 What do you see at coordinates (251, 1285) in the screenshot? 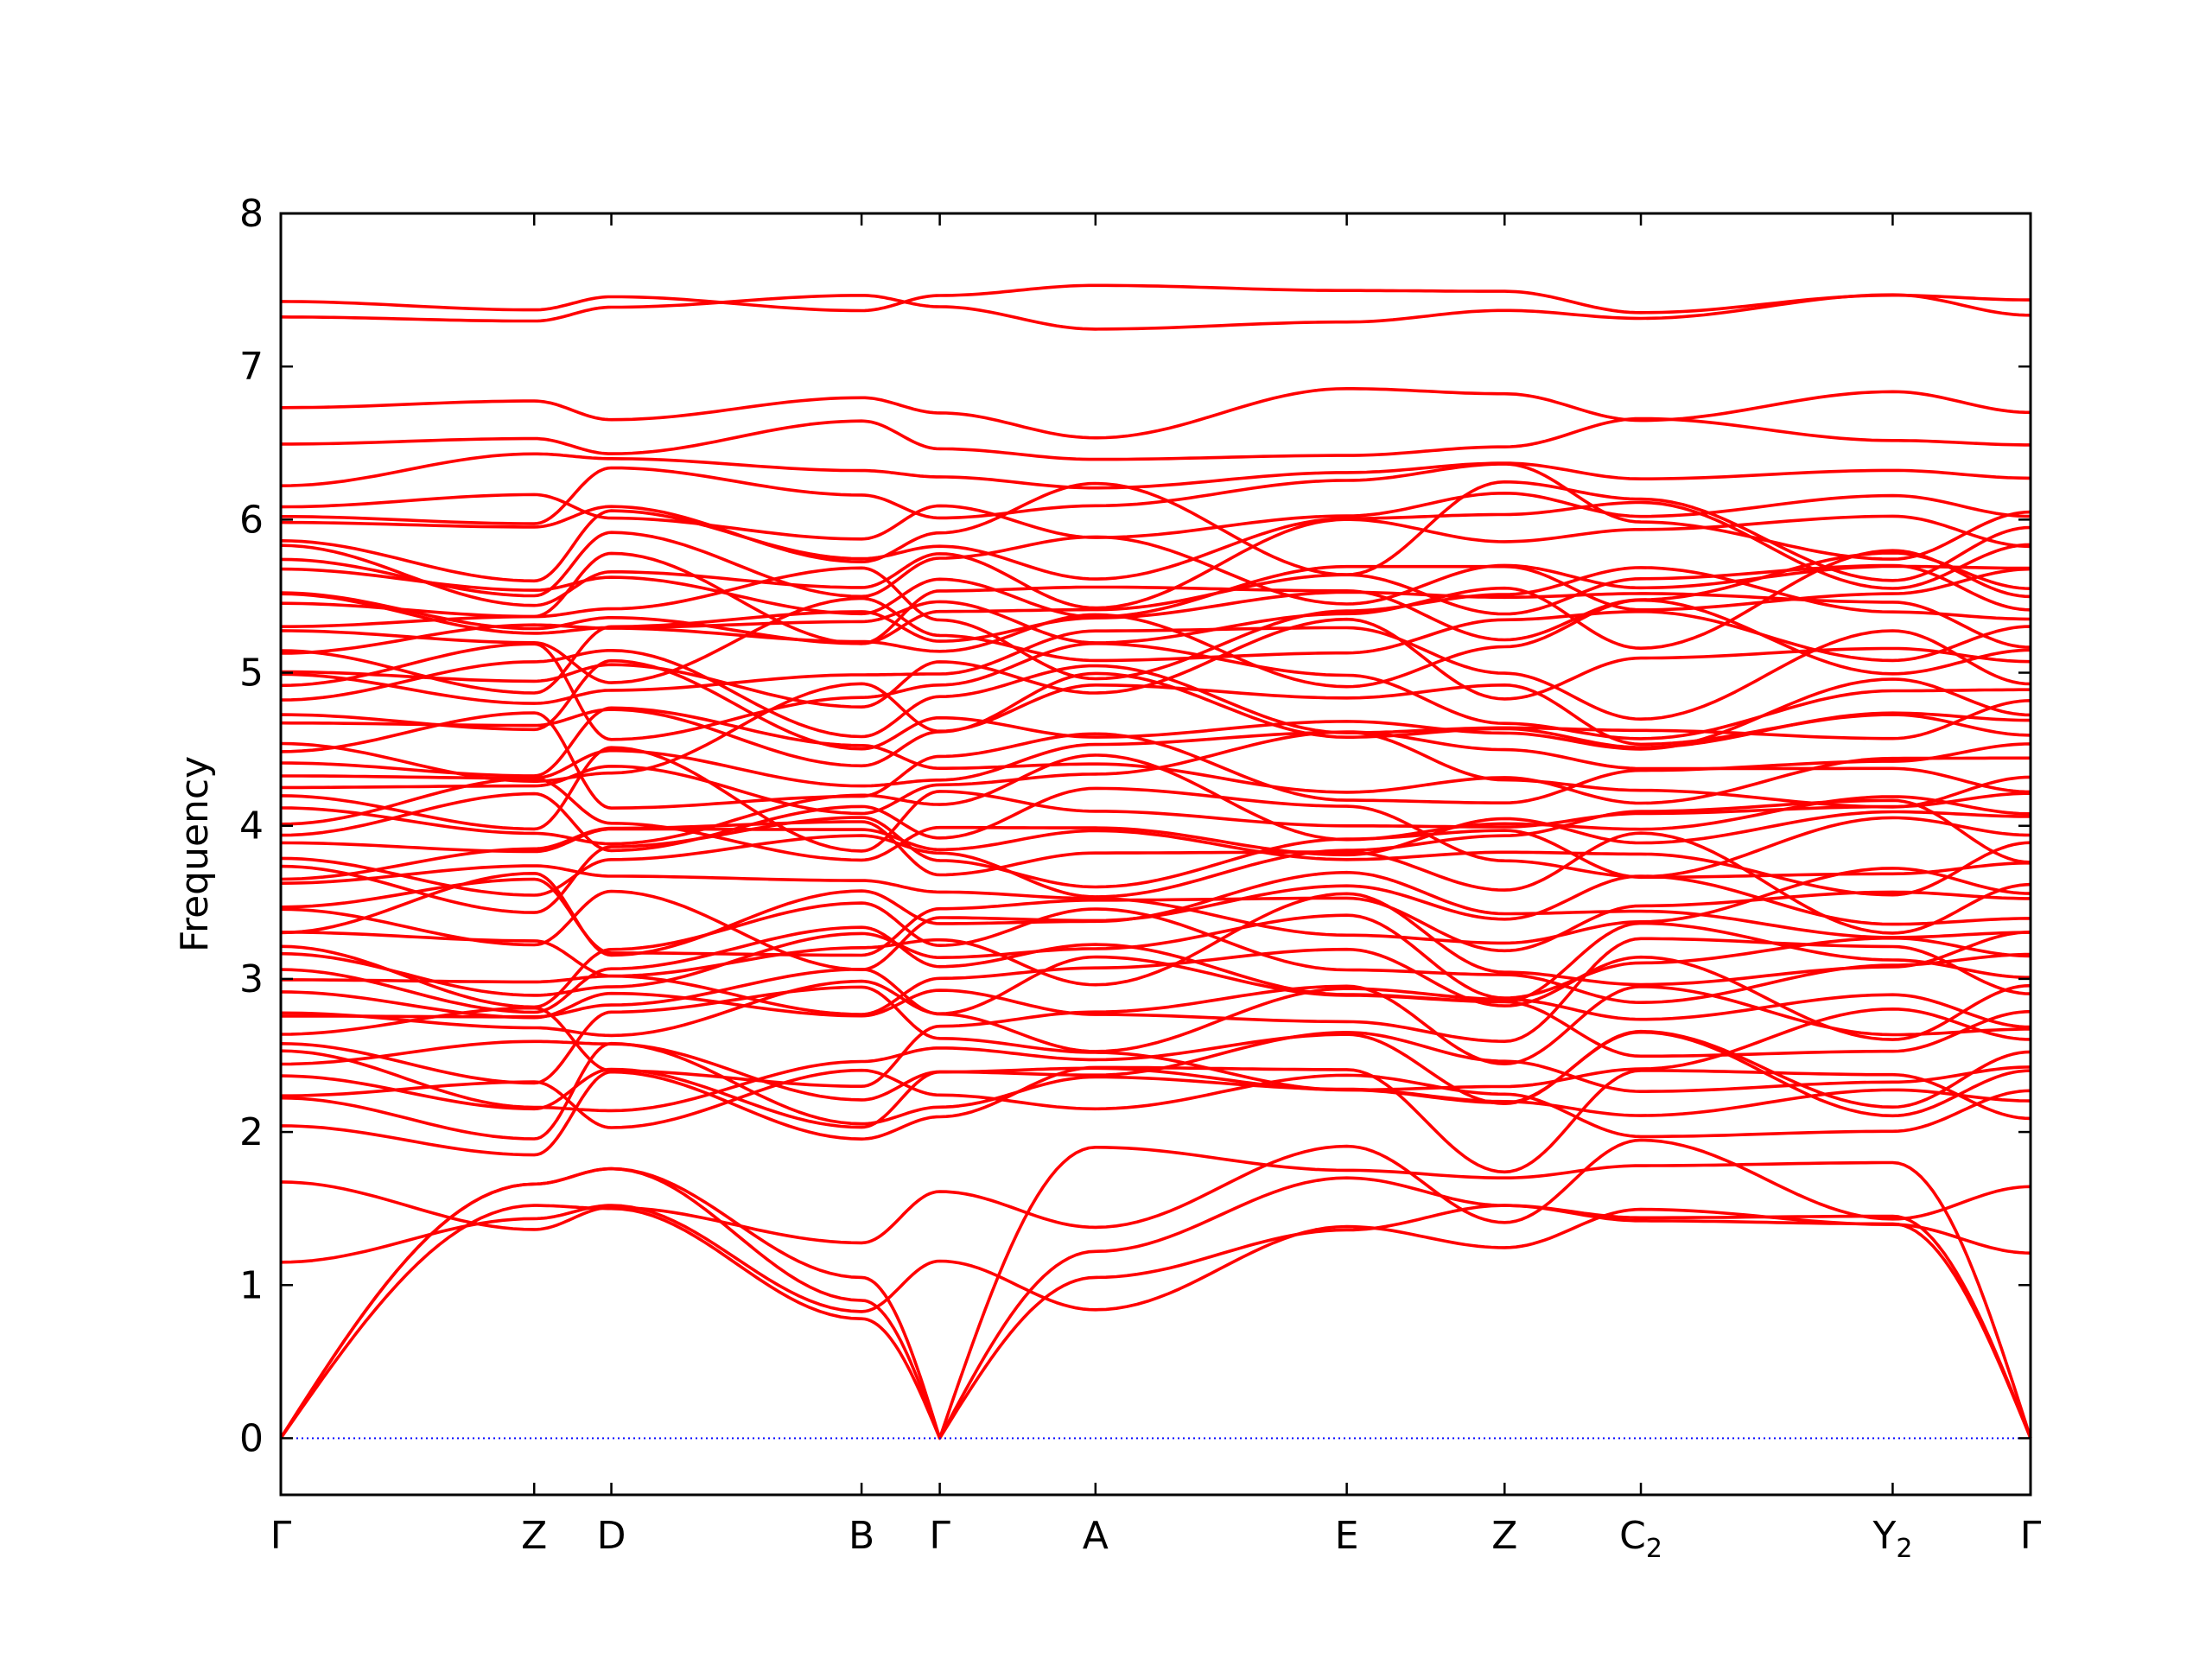
I see `y-tick-label: 1` at bounding box center [251, 1285].